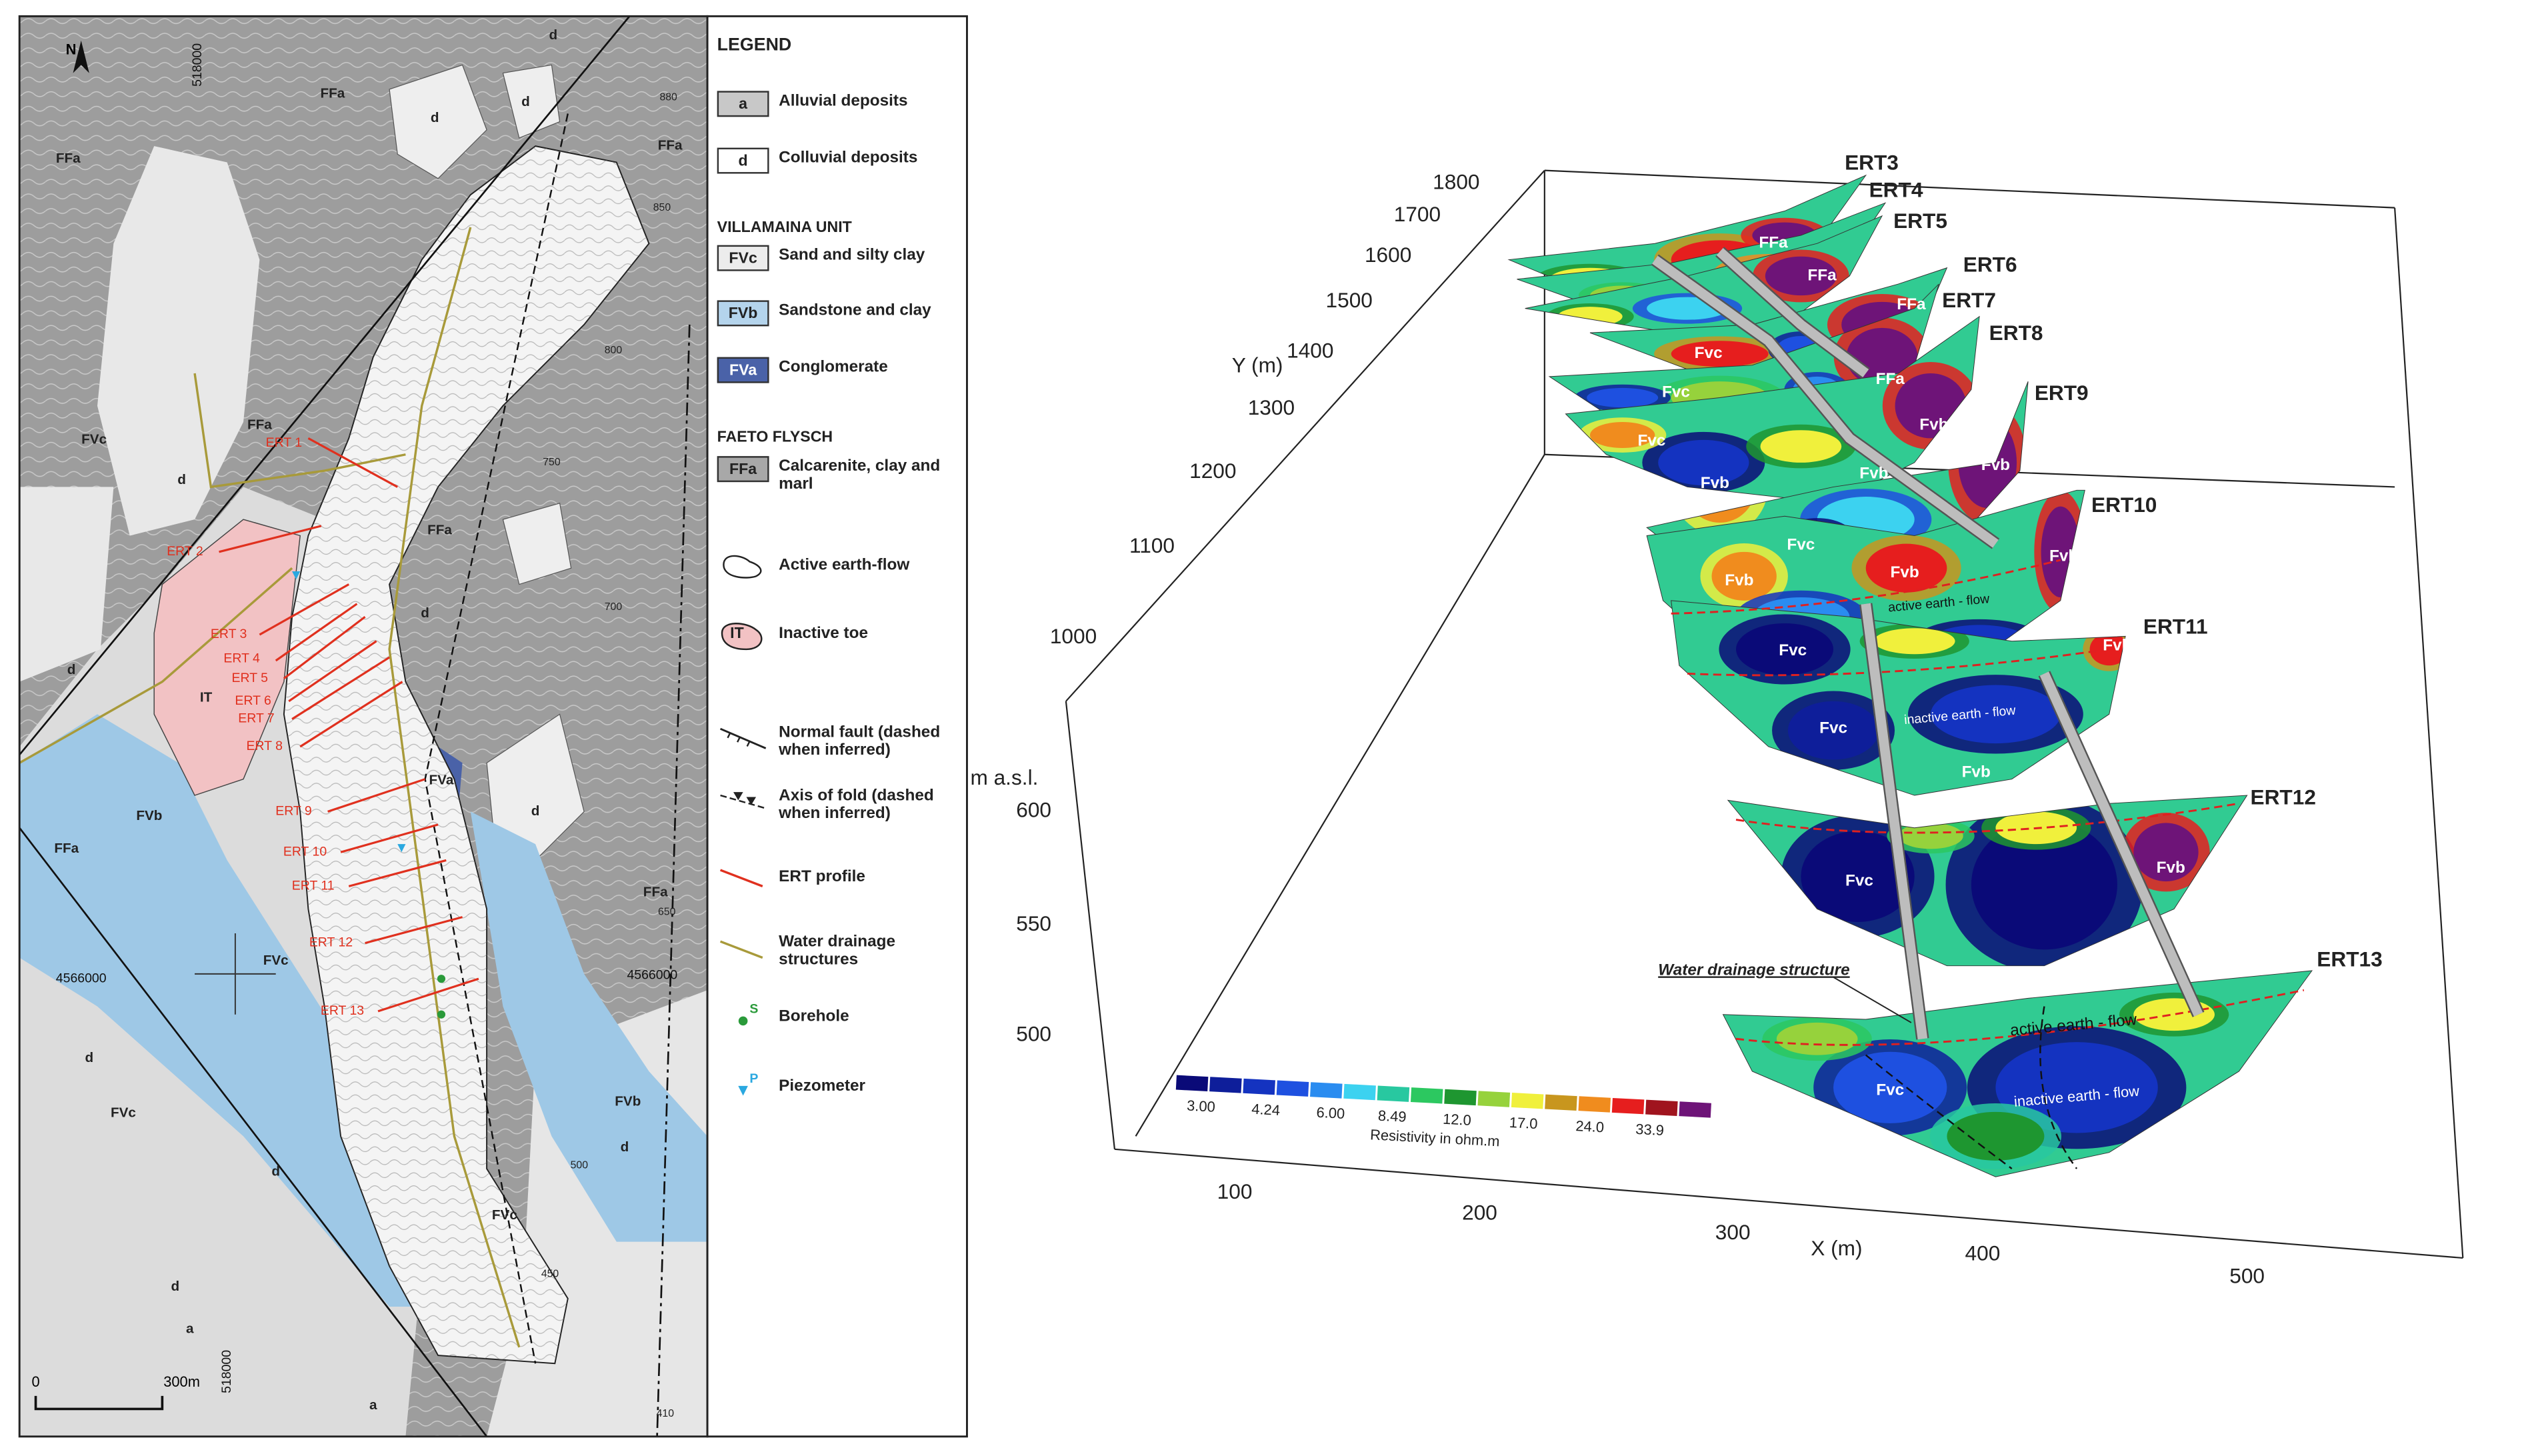  I want to click on colluvial-area, so click(66, 584).